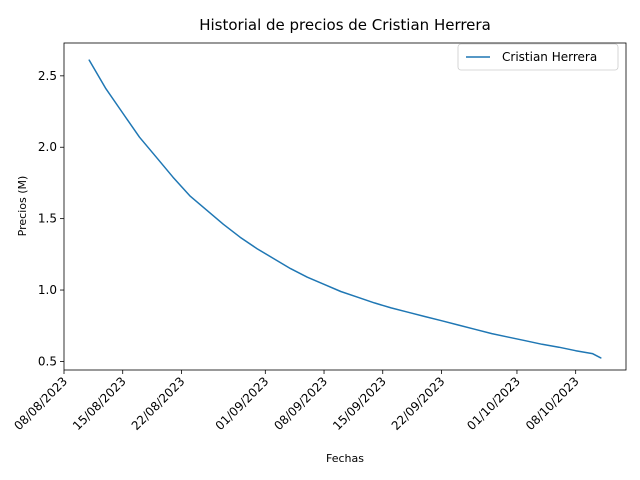  I want to click on y-tick-label: 2.0, so click(47, 147).